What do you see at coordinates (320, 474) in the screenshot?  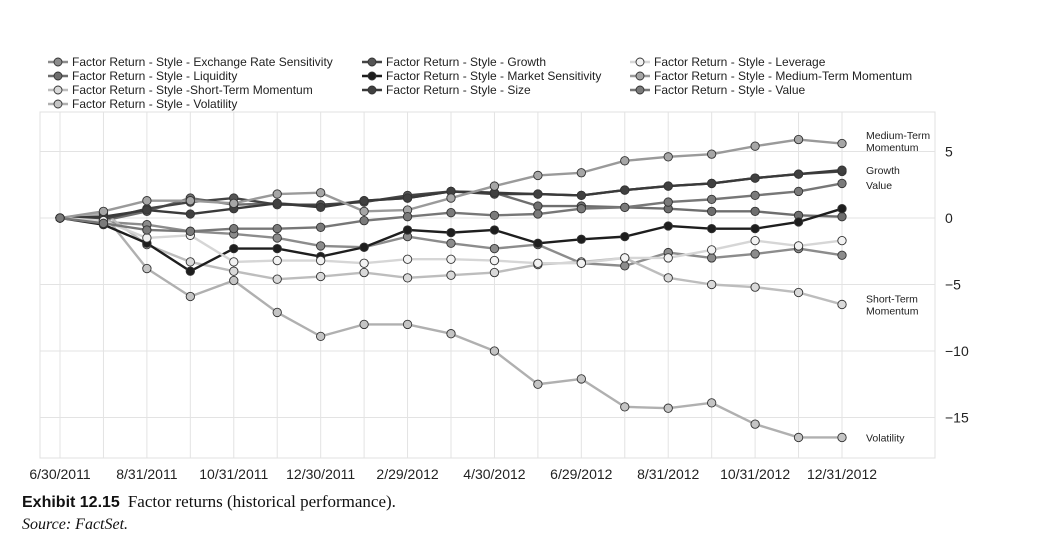 I see `x-tick-label: 12/30/2011` at bounding box center [320, 474].